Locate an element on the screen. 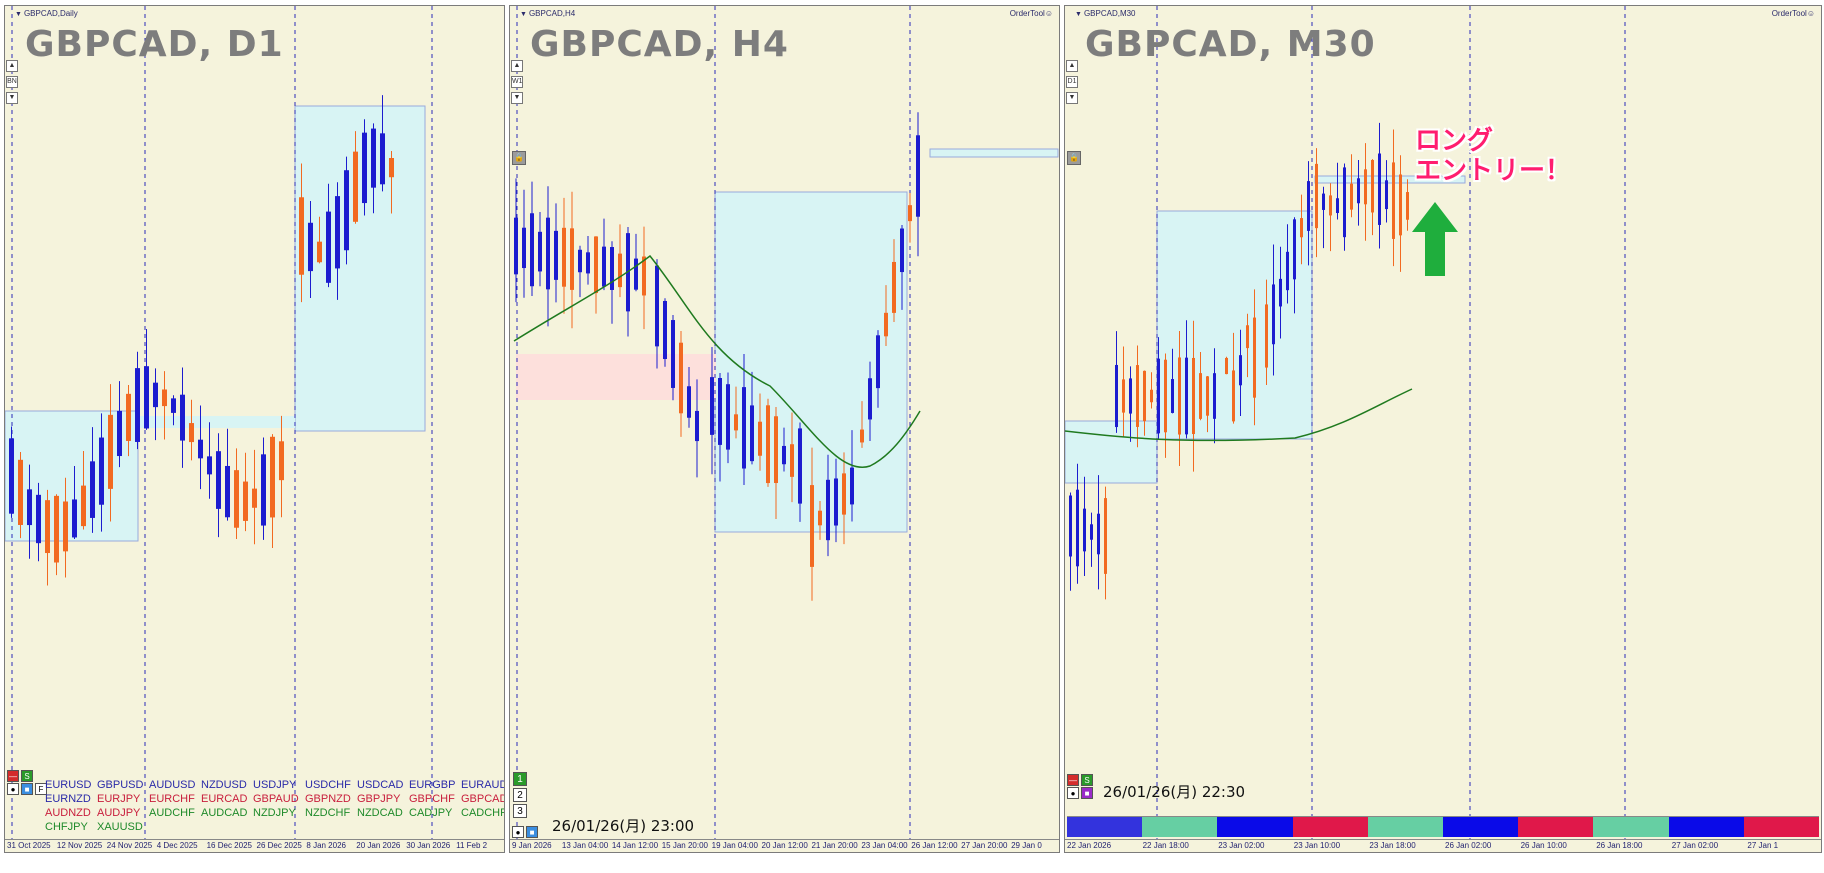  up-arrow-icon is located at coordinates (1435, 239).